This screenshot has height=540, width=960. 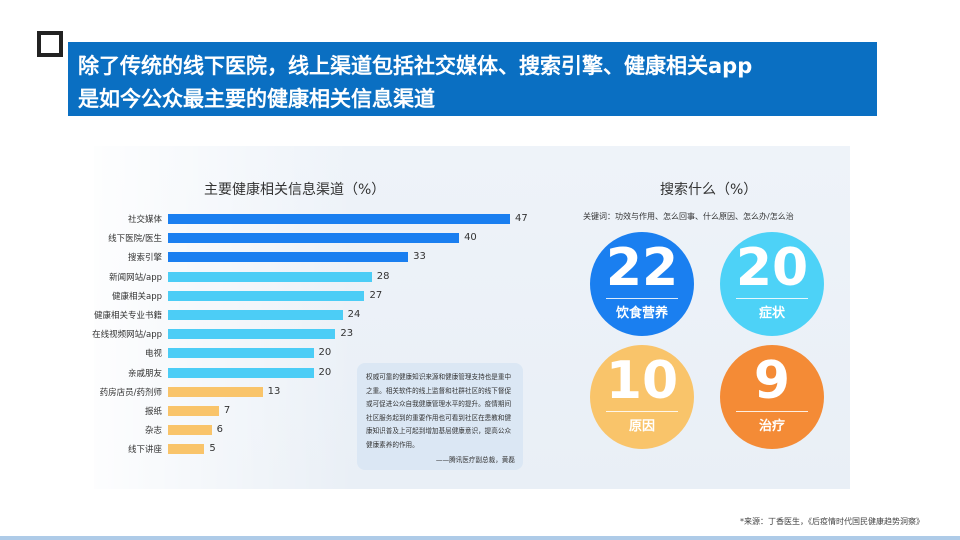 I want to click on source-note: *来源：丁香医生，《后疫情时代国民健康趋势洞察》, so click(x=832, y=521).